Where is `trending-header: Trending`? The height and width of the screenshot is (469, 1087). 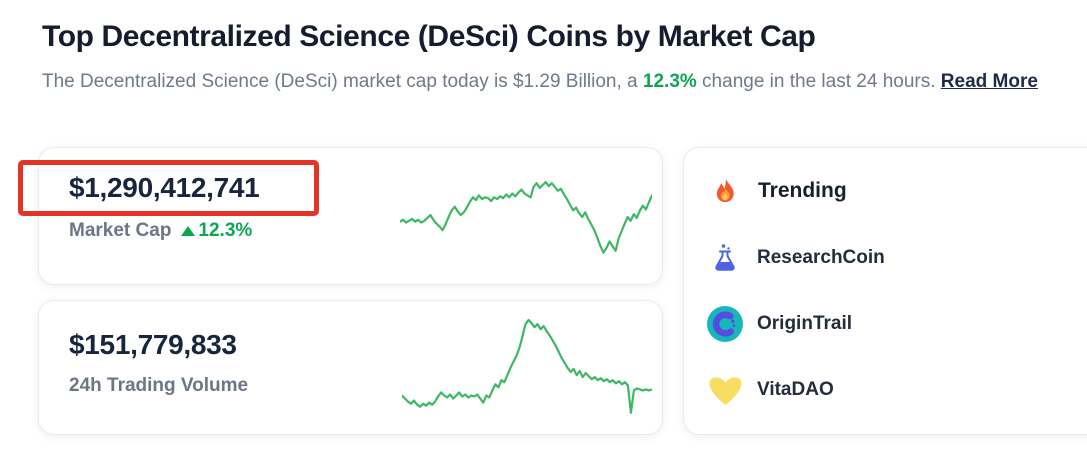
trending-header: Trending is located at coordinates (896, 191).